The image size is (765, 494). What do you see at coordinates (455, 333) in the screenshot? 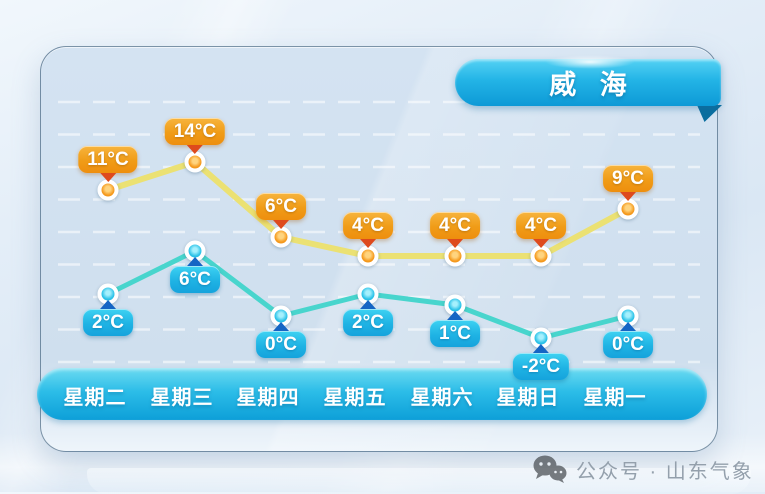
I see `low-temperature-value-label: 1°C` at bounding box center [455, 333].